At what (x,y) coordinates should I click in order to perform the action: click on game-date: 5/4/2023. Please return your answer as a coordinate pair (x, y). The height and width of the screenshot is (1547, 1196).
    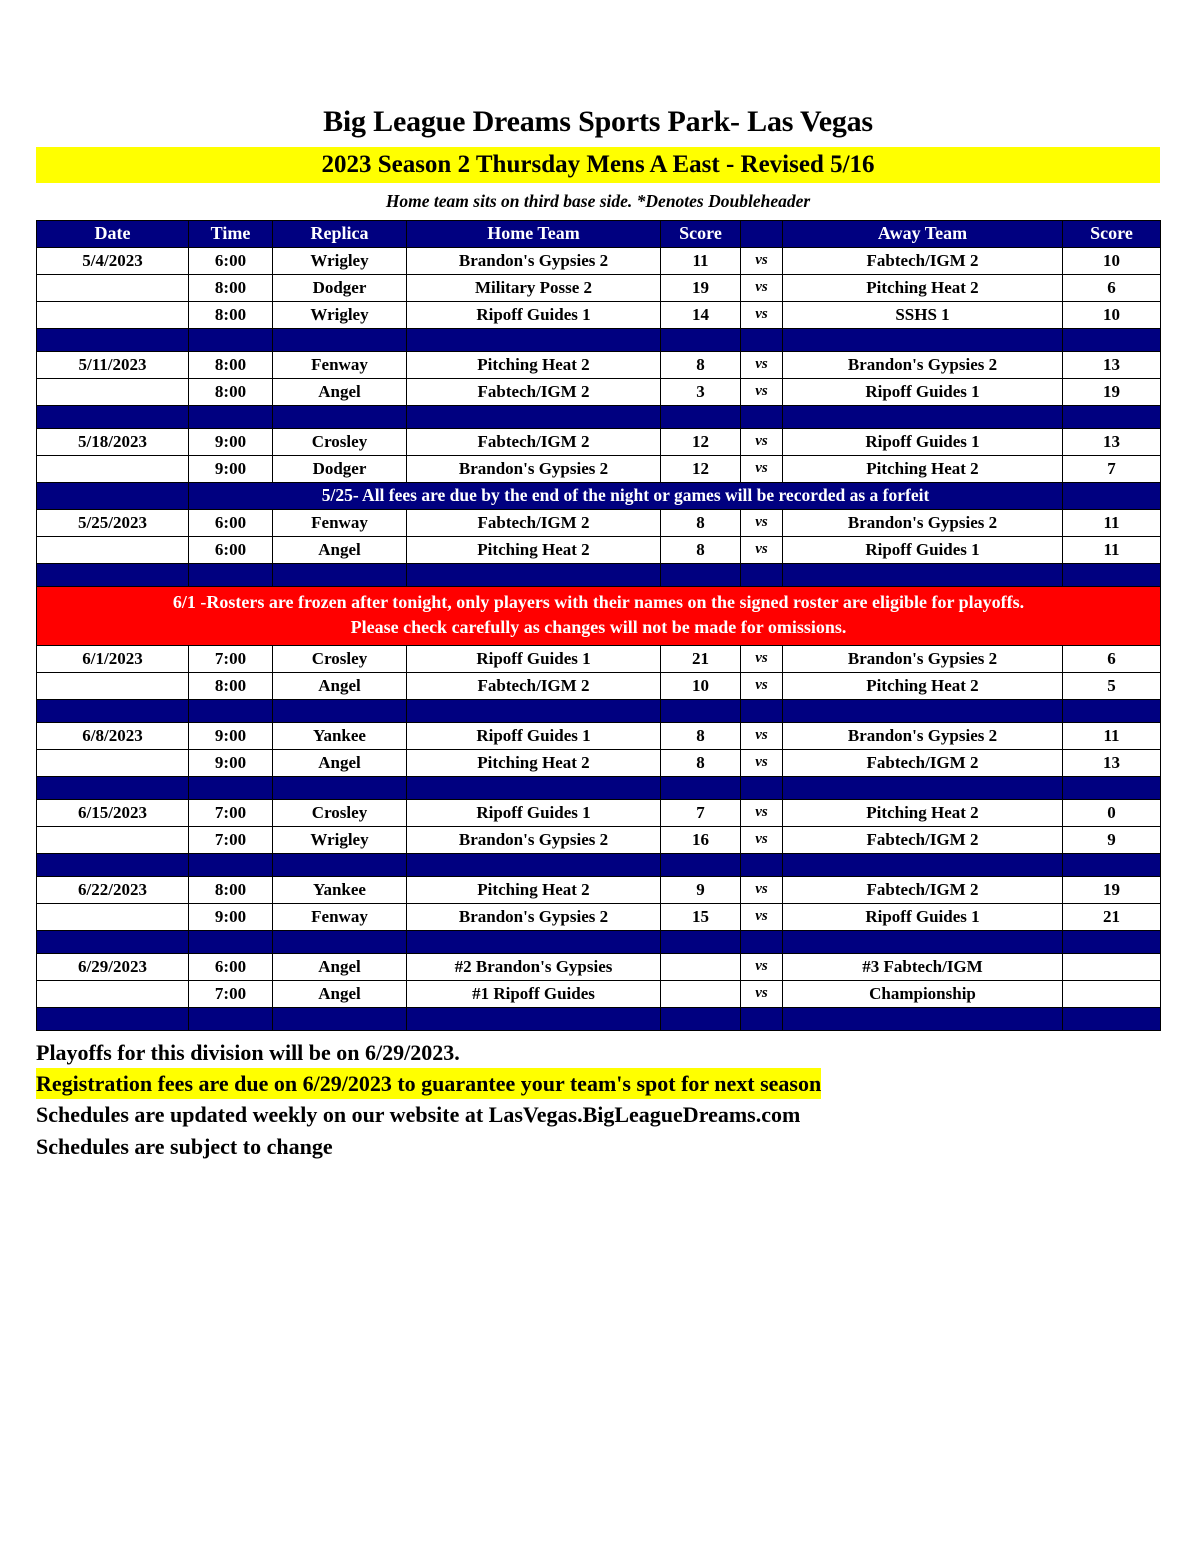
    Looking at the image, I should click on (112, 260).